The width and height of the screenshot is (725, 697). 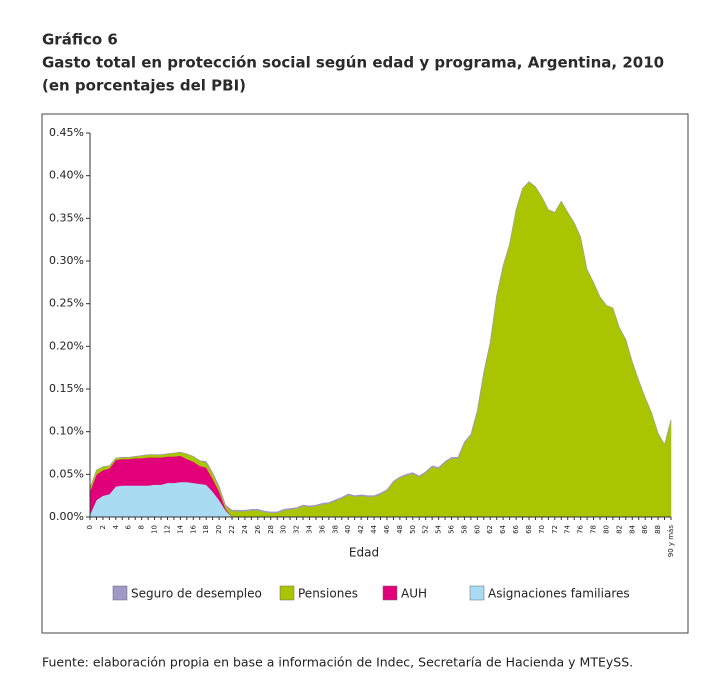 I want to click on chart-subtitle: (en porcentajes del PBI), so click(x=144, y=86).